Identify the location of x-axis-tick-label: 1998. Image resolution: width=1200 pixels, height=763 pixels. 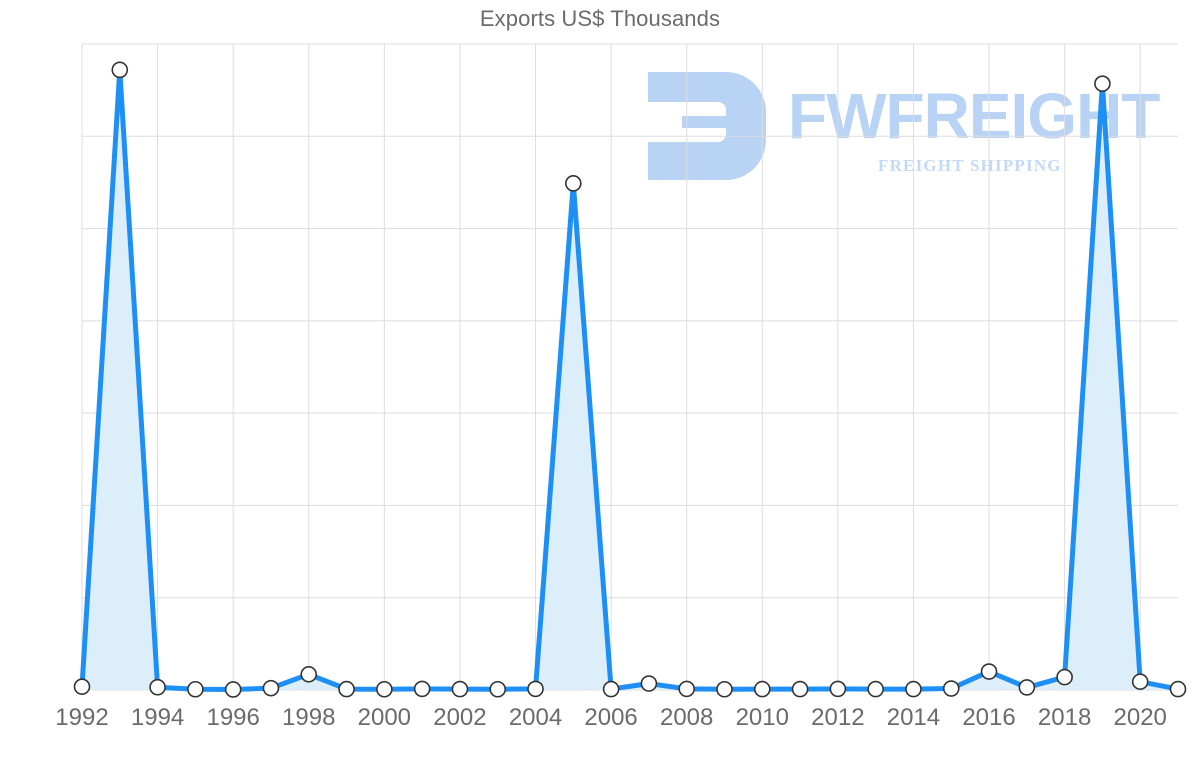
(309, 717).